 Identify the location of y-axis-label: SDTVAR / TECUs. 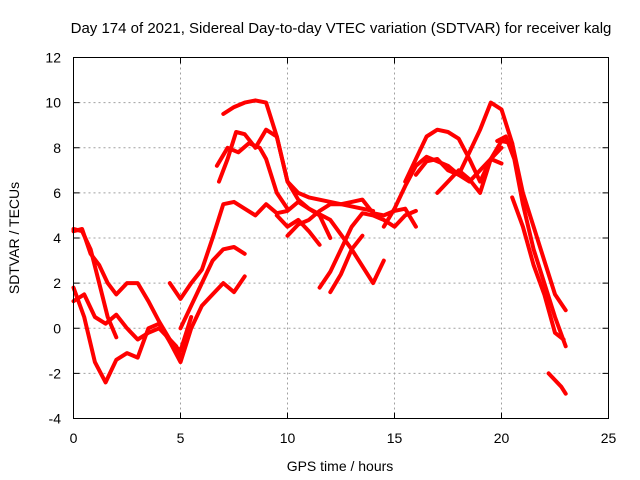
(14, 238).